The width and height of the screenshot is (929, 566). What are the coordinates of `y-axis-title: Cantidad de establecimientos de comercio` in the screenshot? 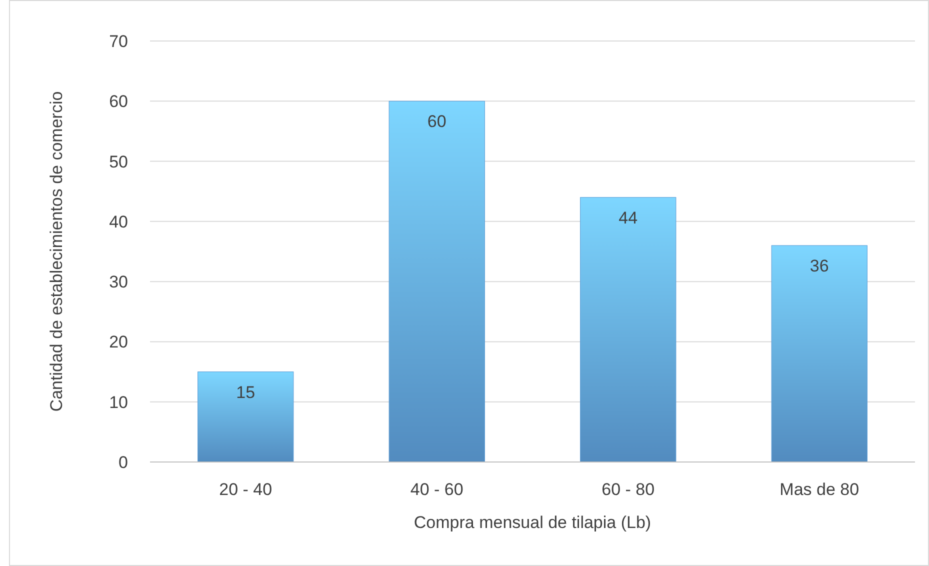 It's located at (56, 251).